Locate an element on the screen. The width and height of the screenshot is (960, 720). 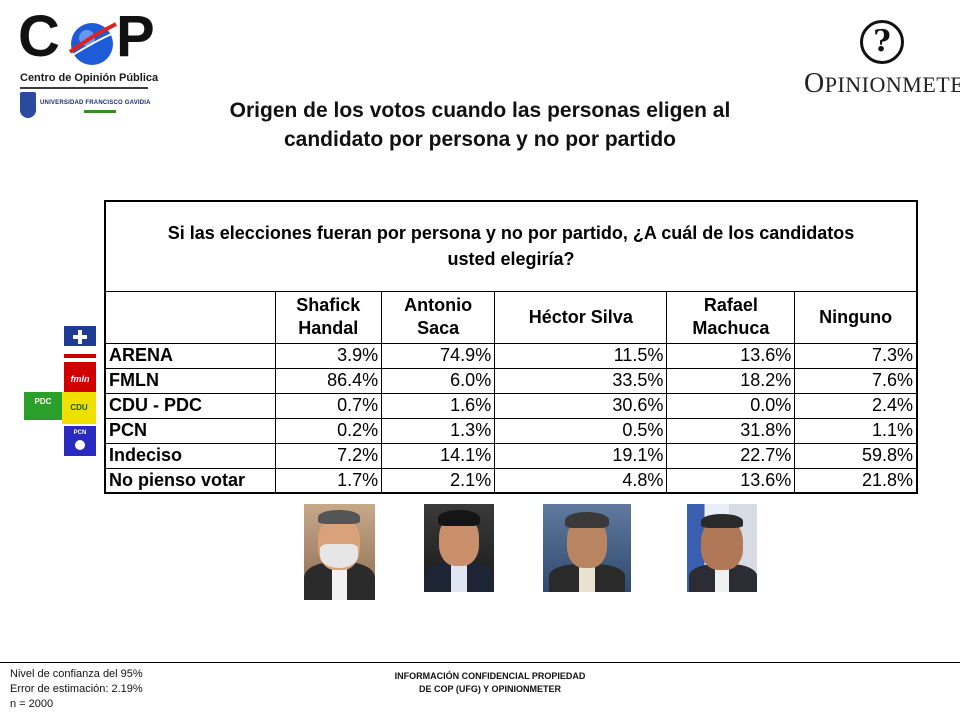
cdu-logo: CDU is located at coordinates (79, 408).